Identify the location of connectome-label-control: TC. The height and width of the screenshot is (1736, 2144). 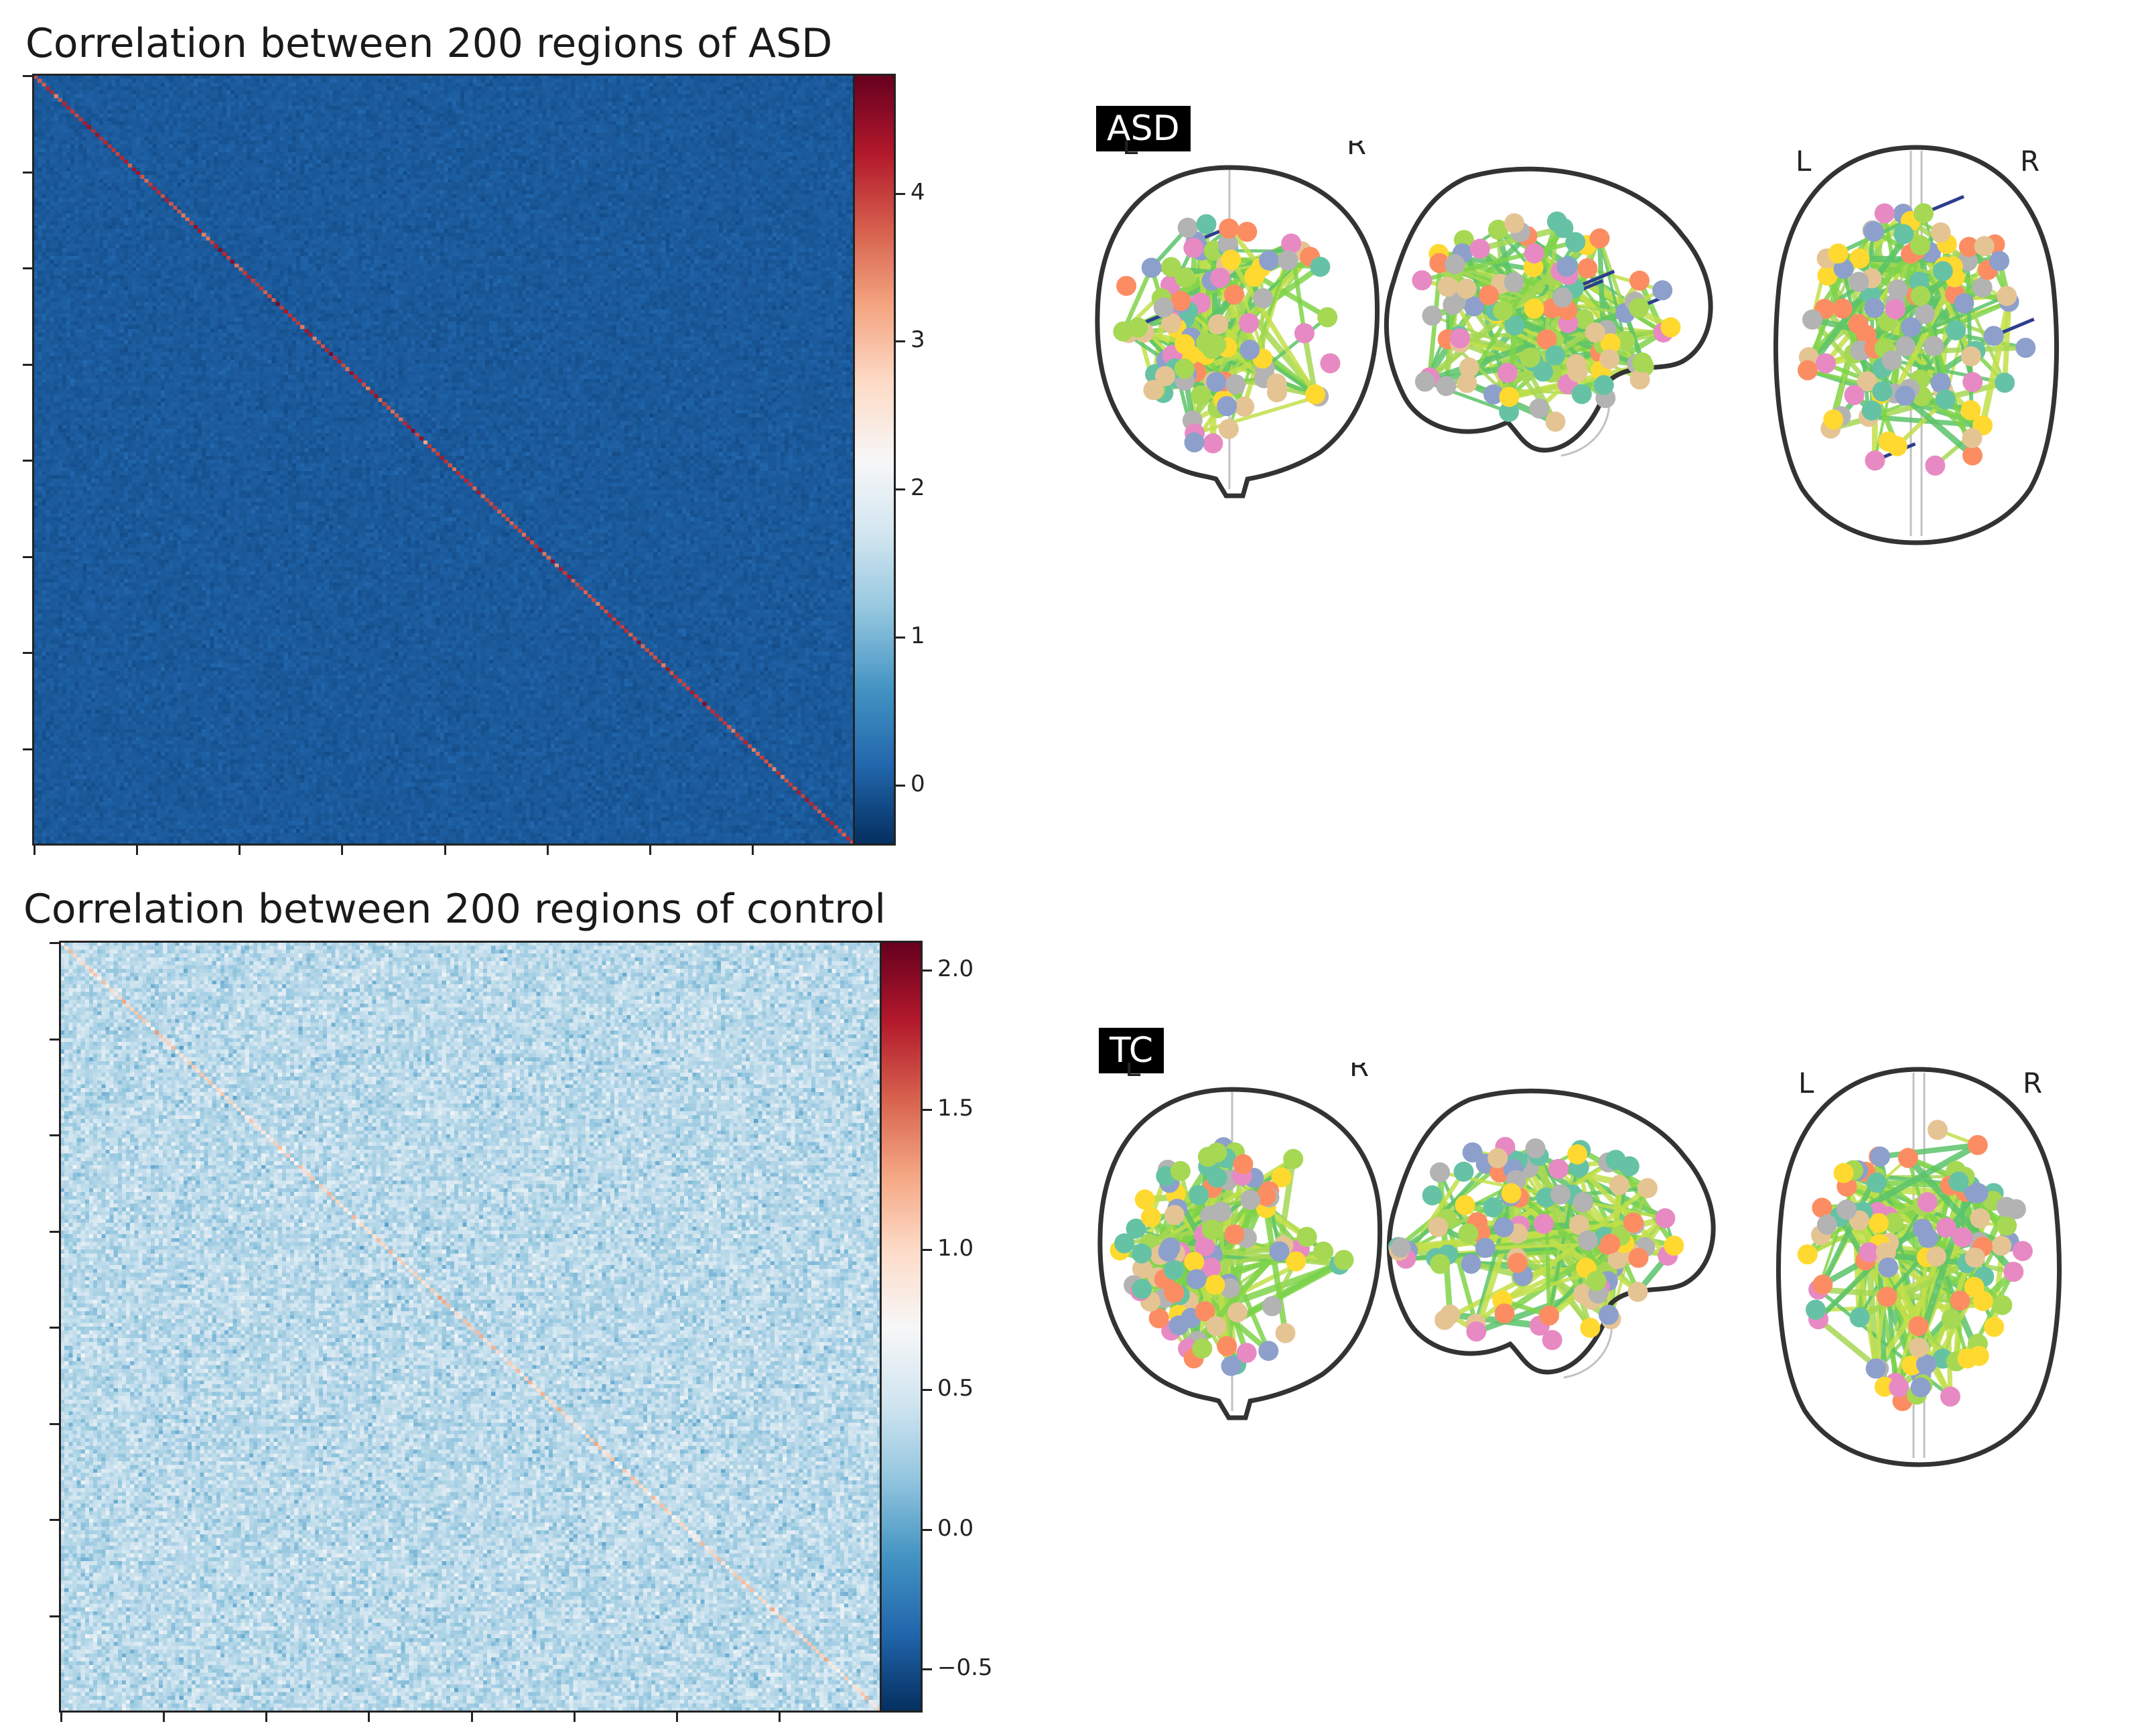
(1132, 1050).